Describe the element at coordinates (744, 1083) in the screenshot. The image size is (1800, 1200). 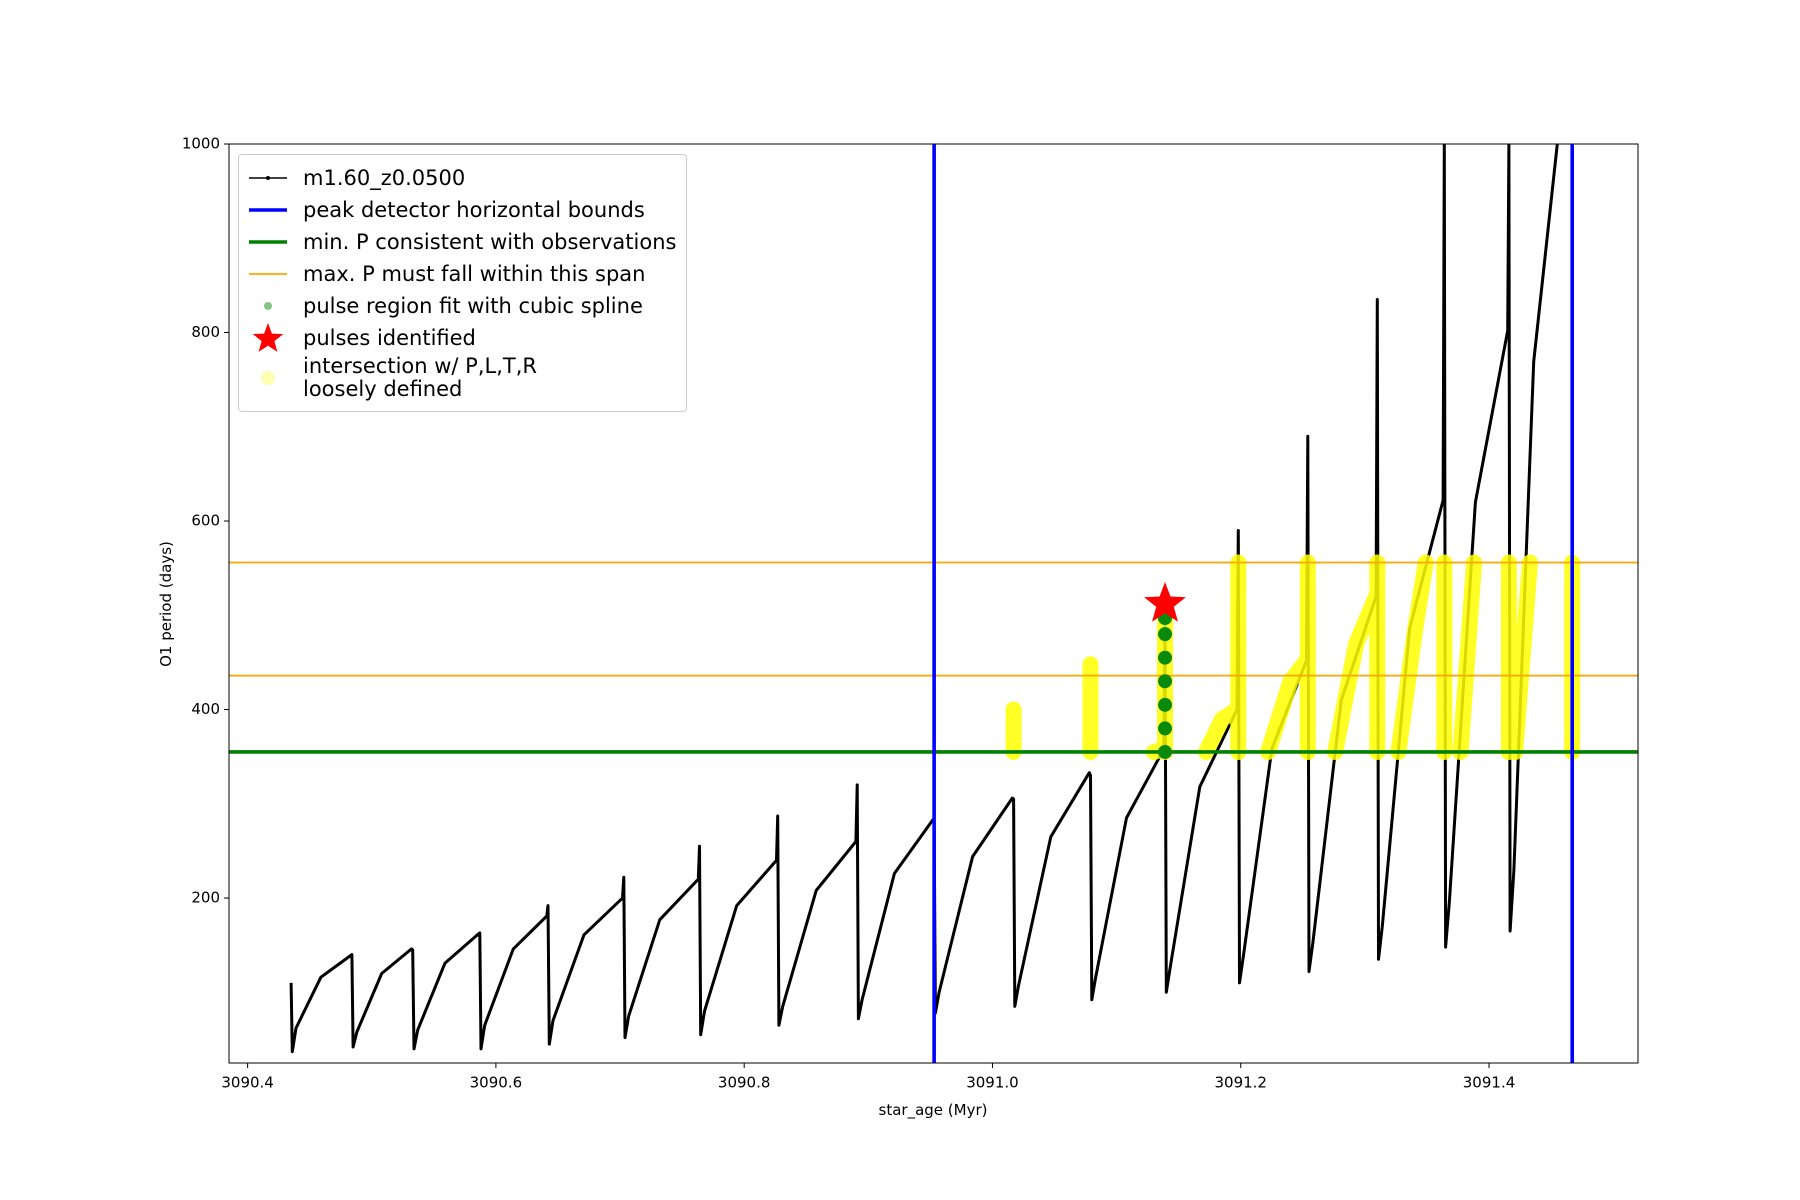
I see `x-tick-label: 3090.8` at that location.